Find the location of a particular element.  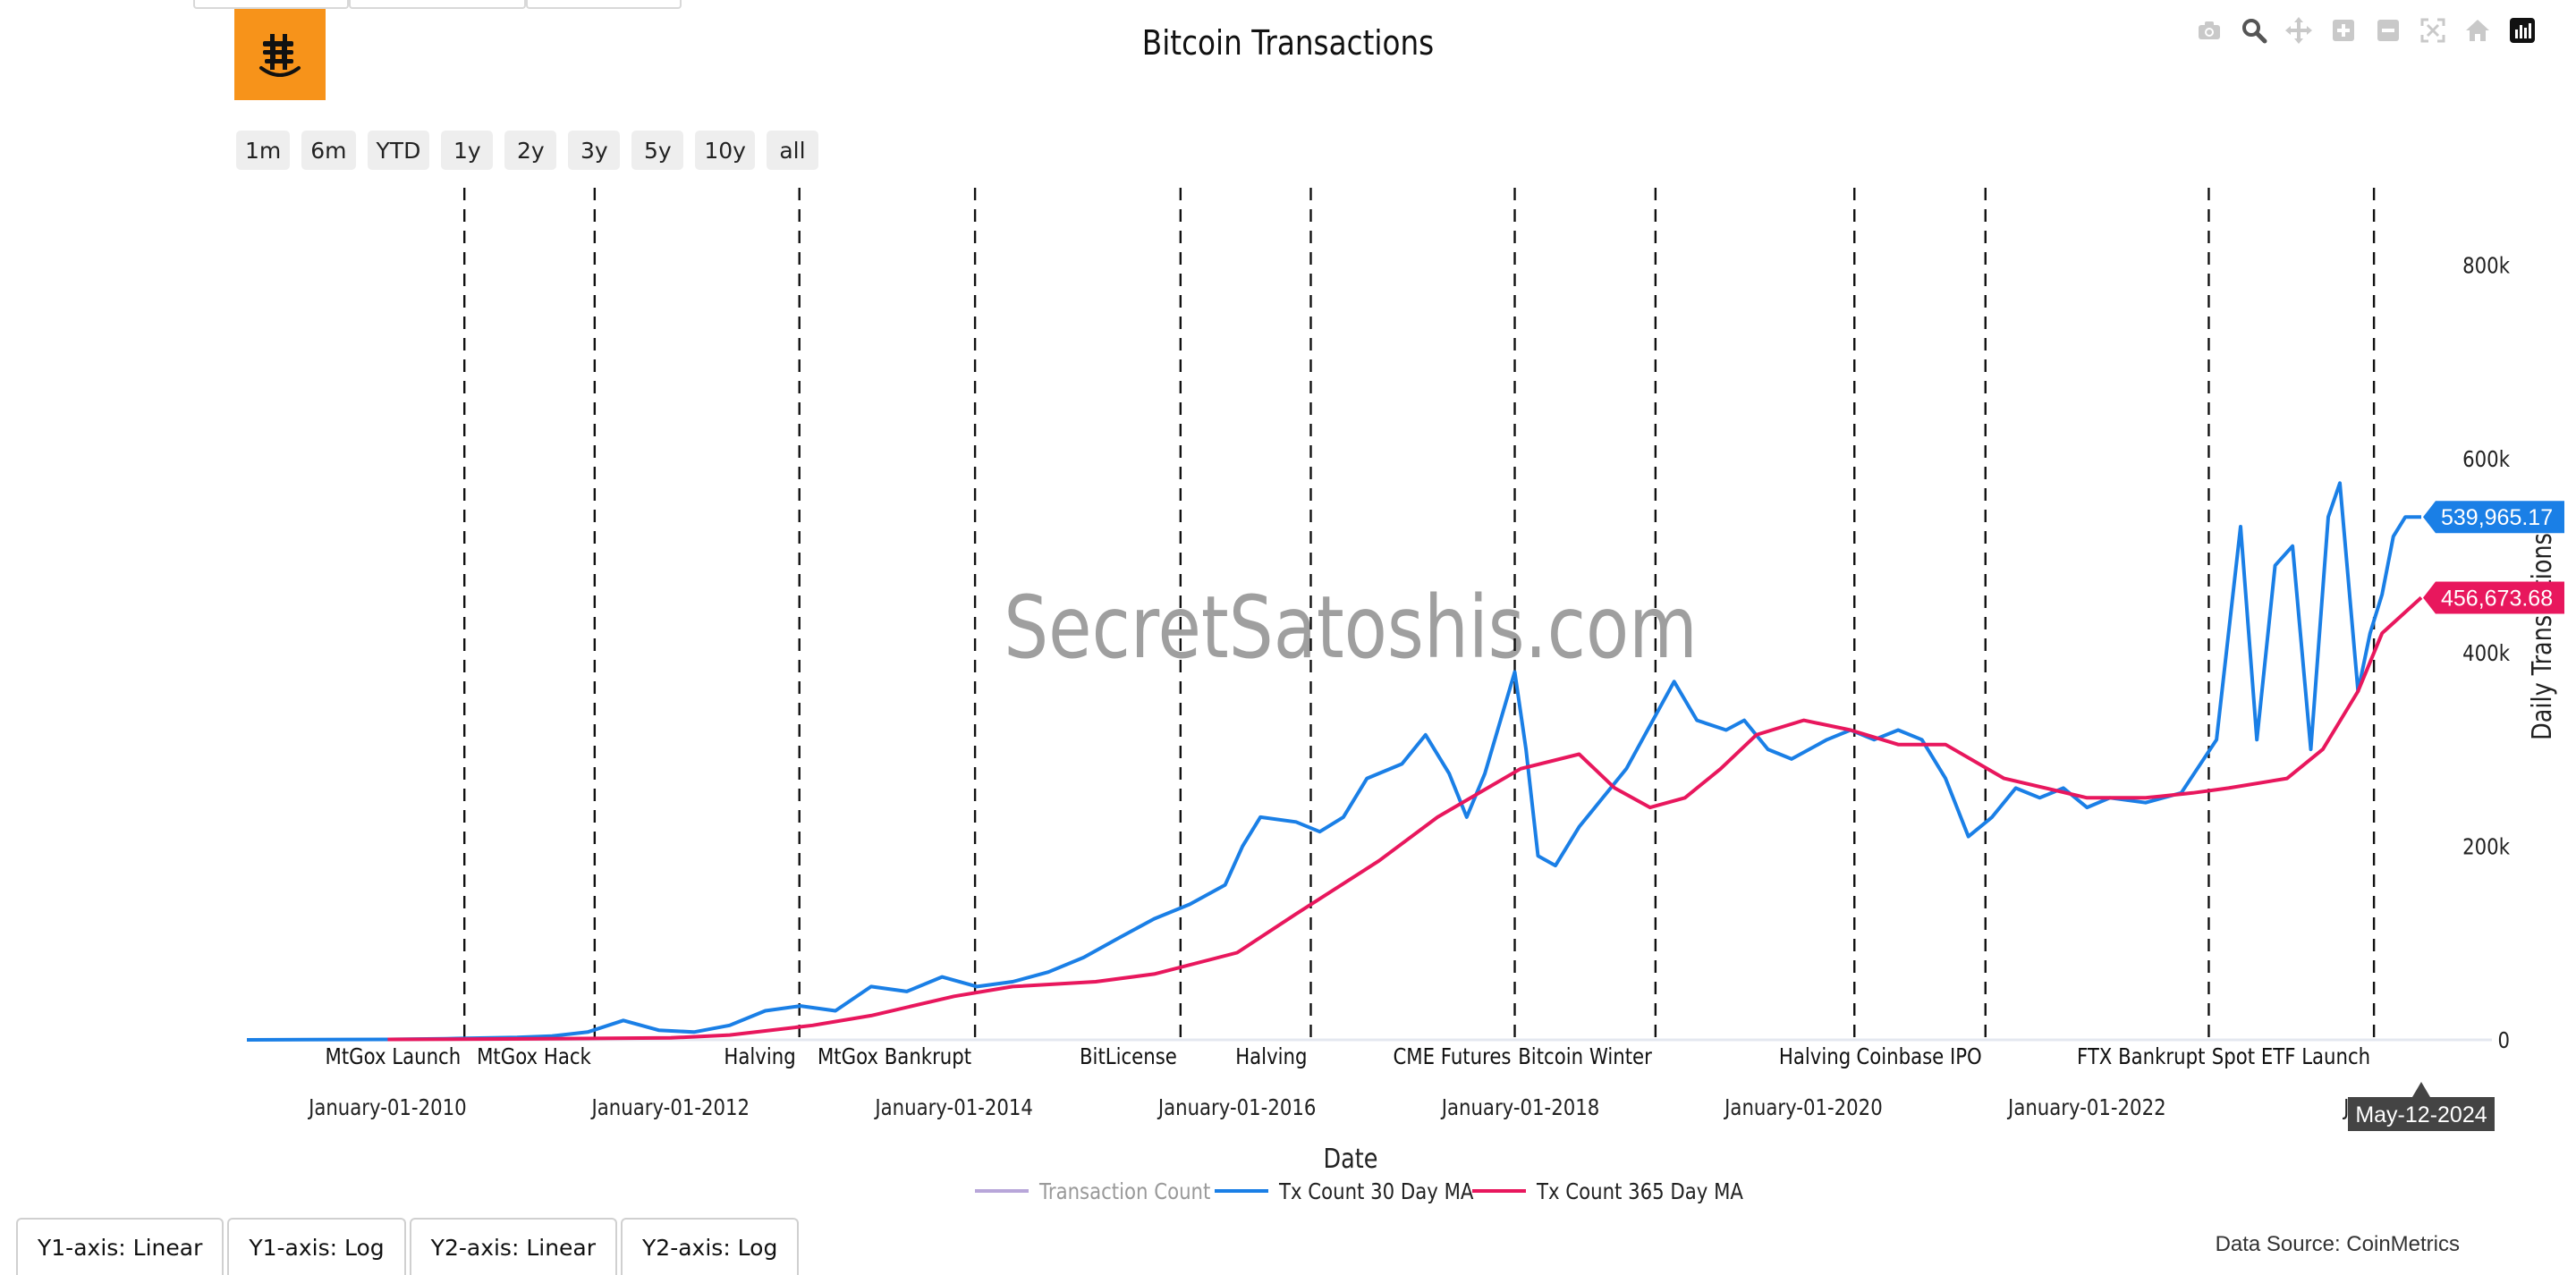

x-axis-title: Date is located at coordinates (1351, 1159).